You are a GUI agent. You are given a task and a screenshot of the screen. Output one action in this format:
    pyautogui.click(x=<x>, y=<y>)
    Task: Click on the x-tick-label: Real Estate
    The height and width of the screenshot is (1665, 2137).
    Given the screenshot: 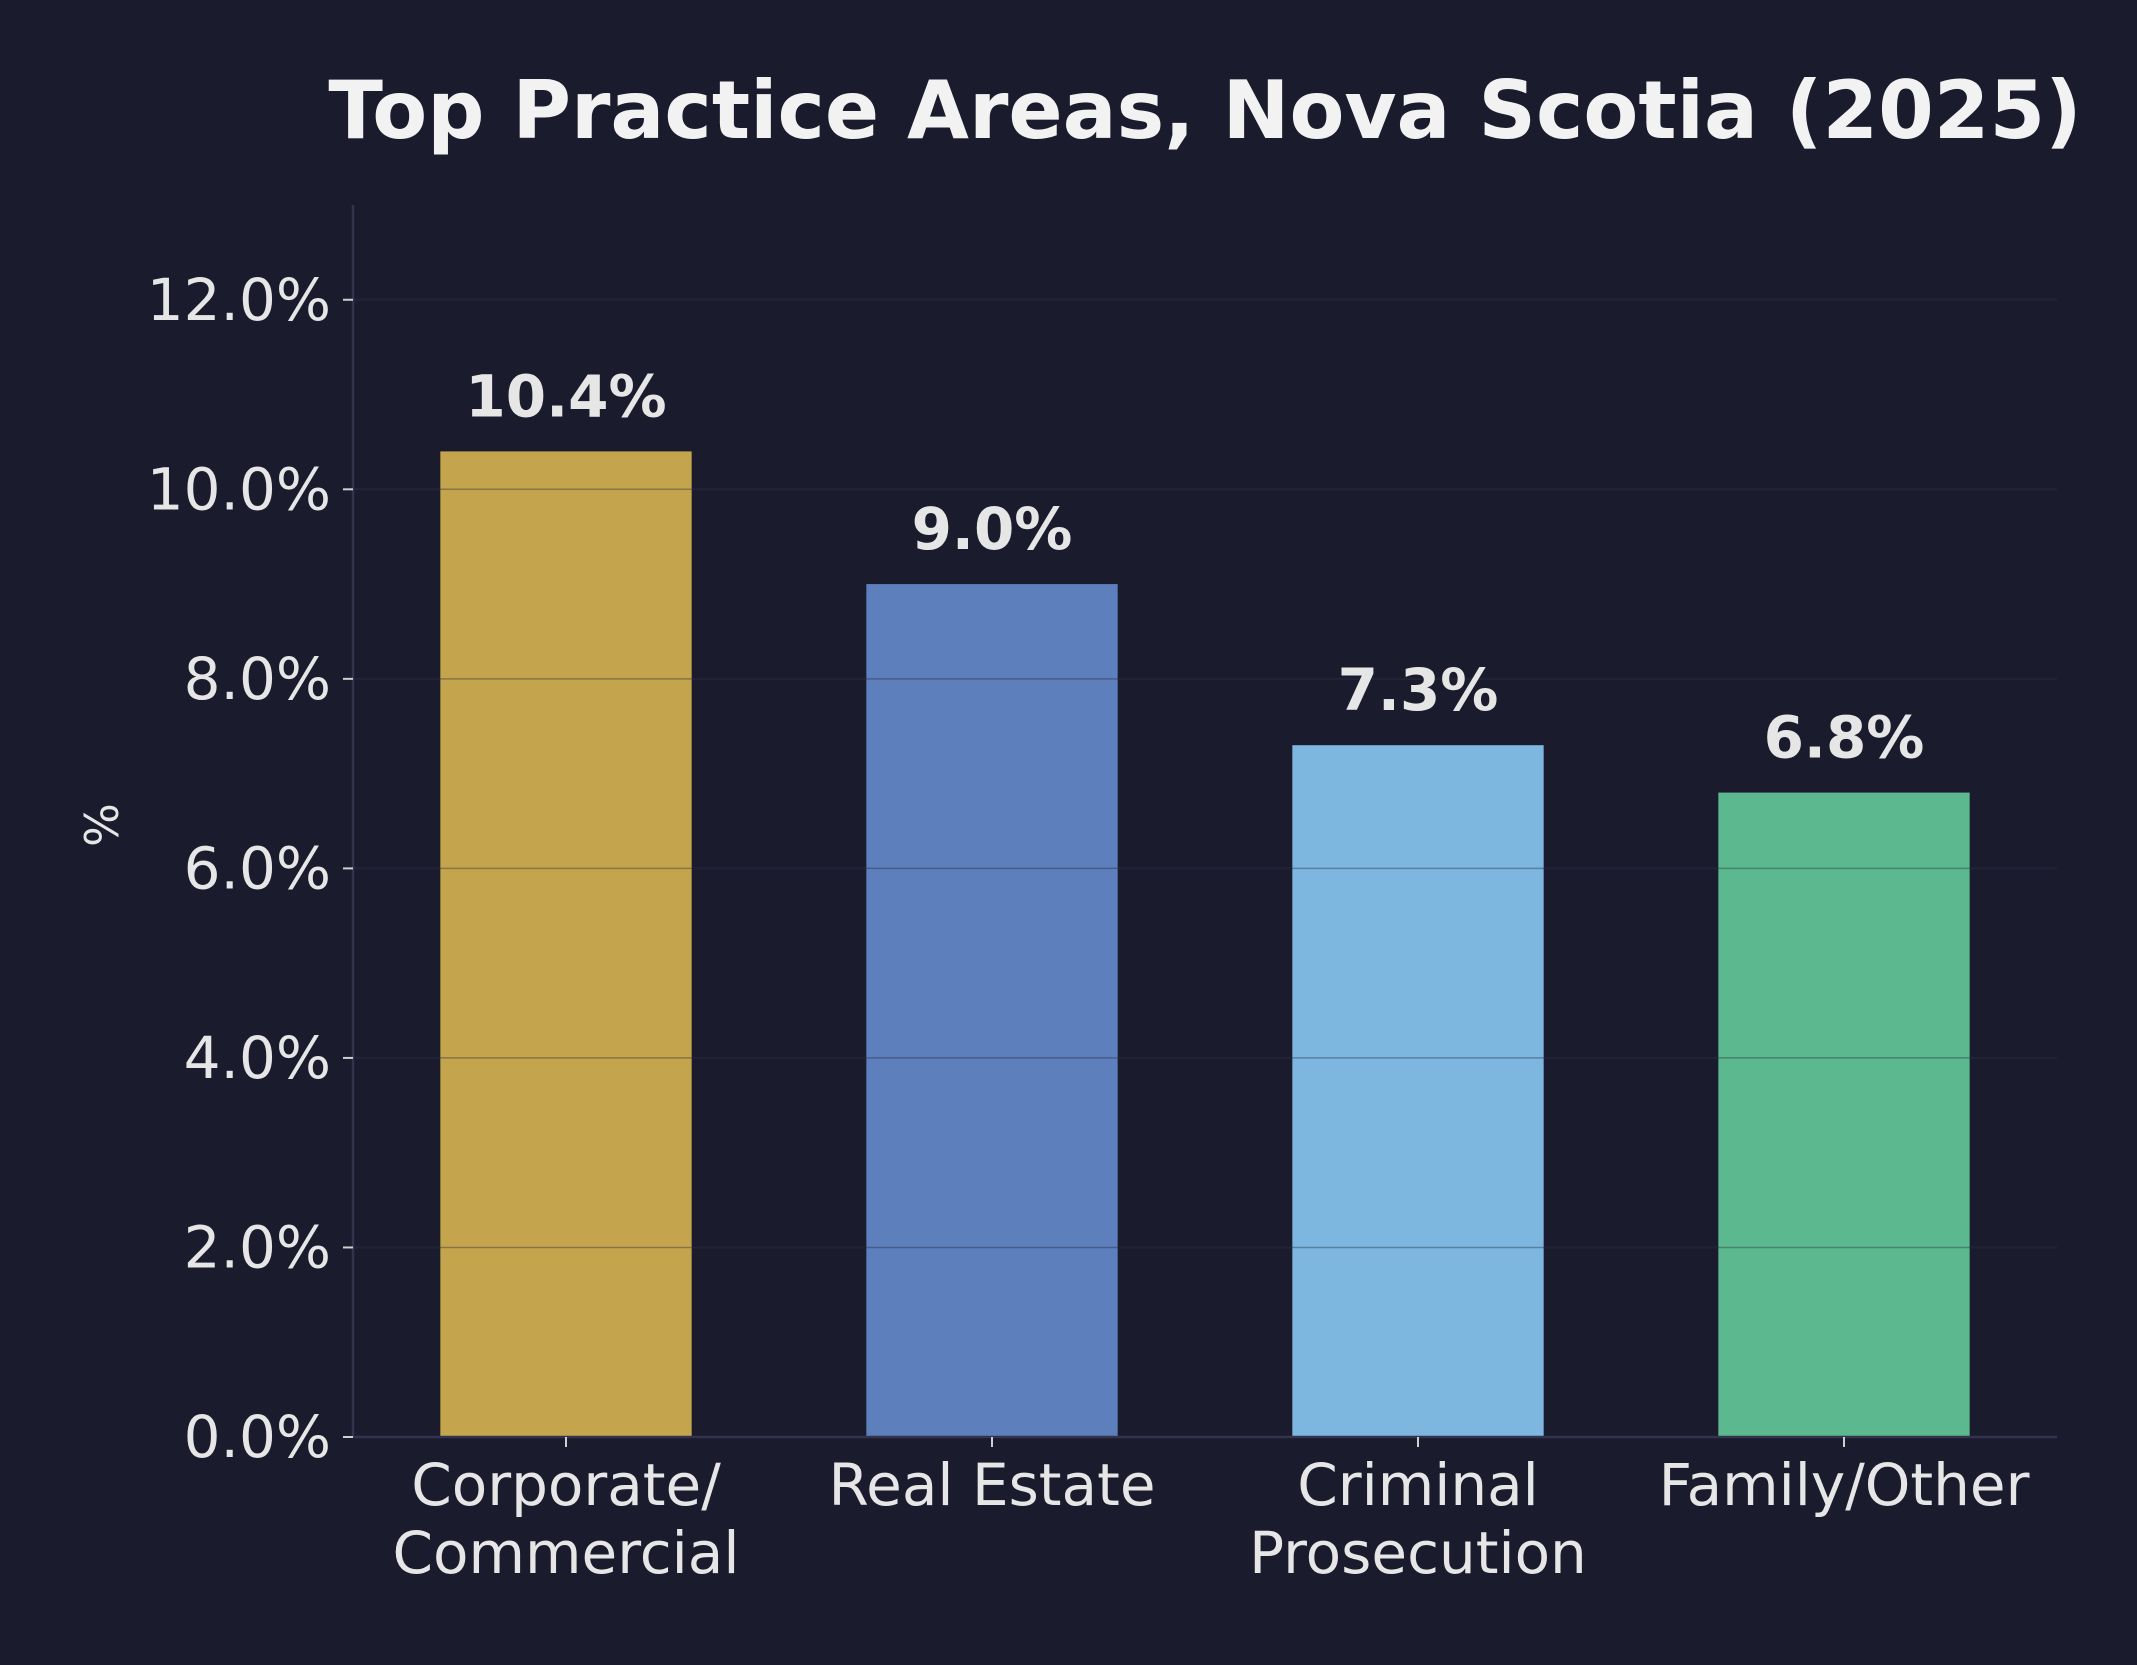 What is the action you would take?
    pyautogui.click(x=991, y=1485)
    